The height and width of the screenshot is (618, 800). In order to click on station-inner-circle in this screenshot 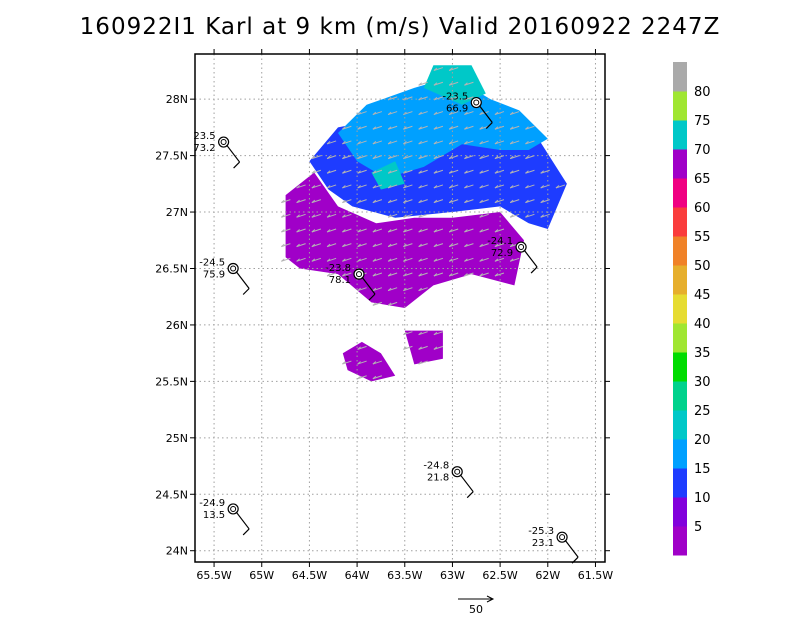, I will do `click(476, 102)`.